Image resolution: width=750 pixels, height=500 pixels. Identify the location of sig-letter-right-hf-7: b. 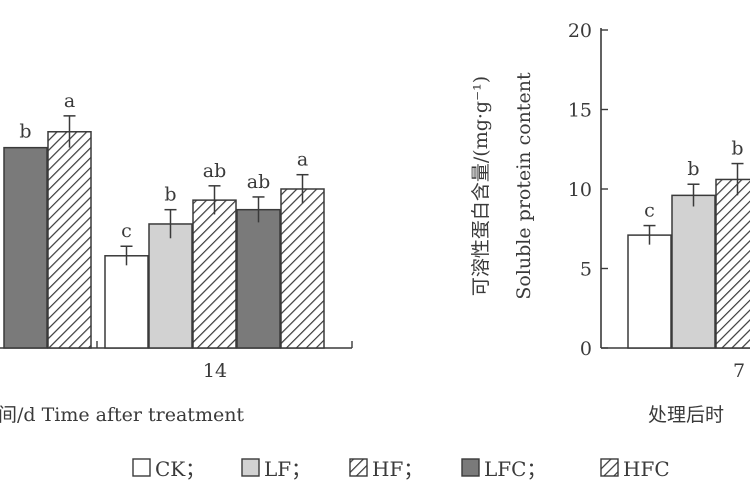
(737, 149).